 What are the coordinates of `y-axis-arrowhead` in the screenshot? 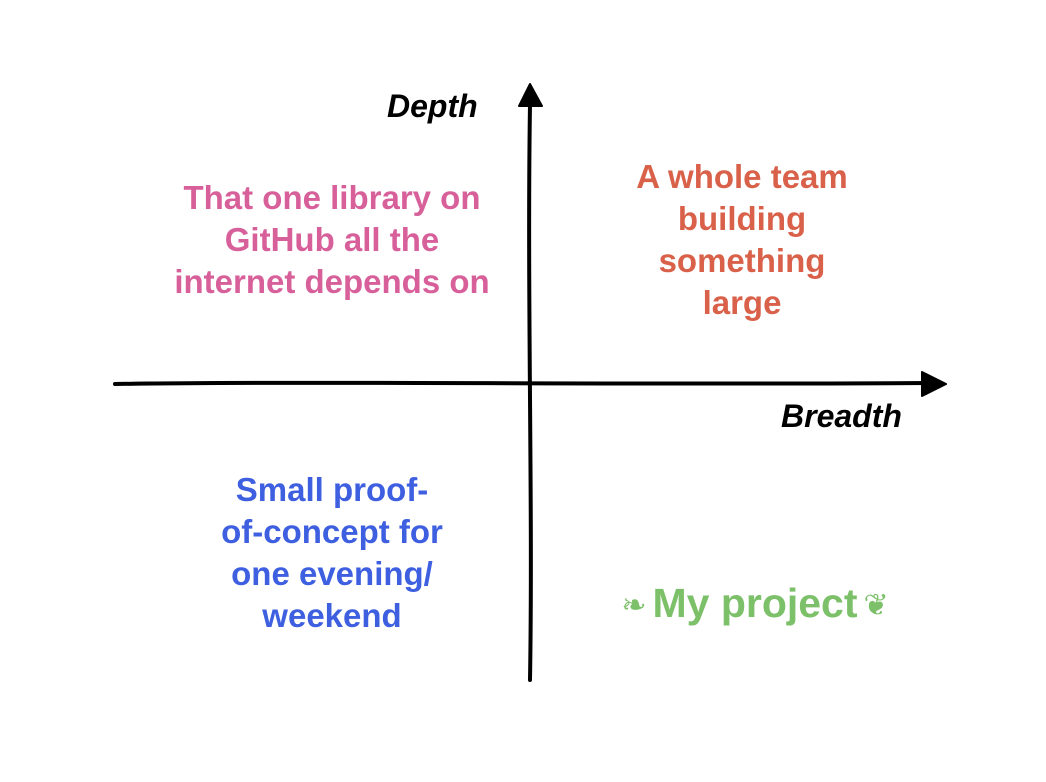 It's located at (530, 95).